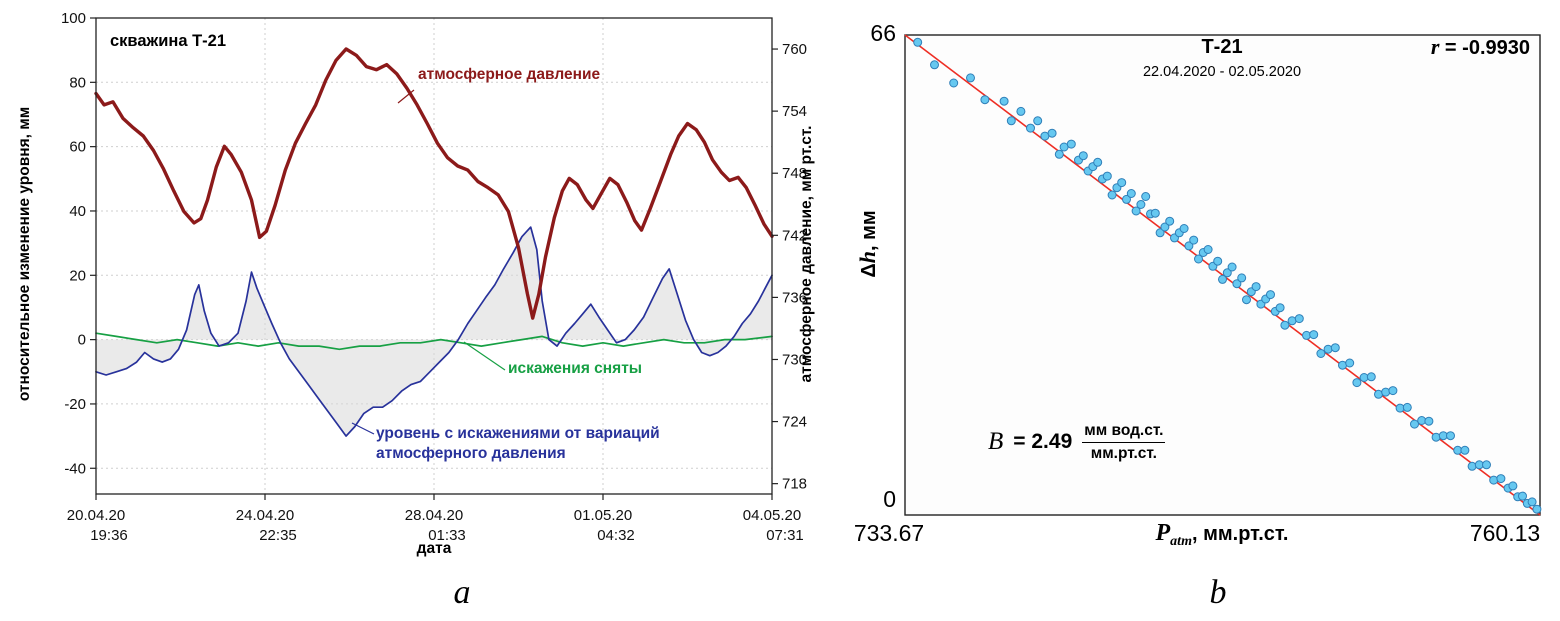 This screenshot has width=1560, height=621. Describe the element at coordinates (603, 515) in the screenshot. I see `svg-text: 01.05.20` at that location.